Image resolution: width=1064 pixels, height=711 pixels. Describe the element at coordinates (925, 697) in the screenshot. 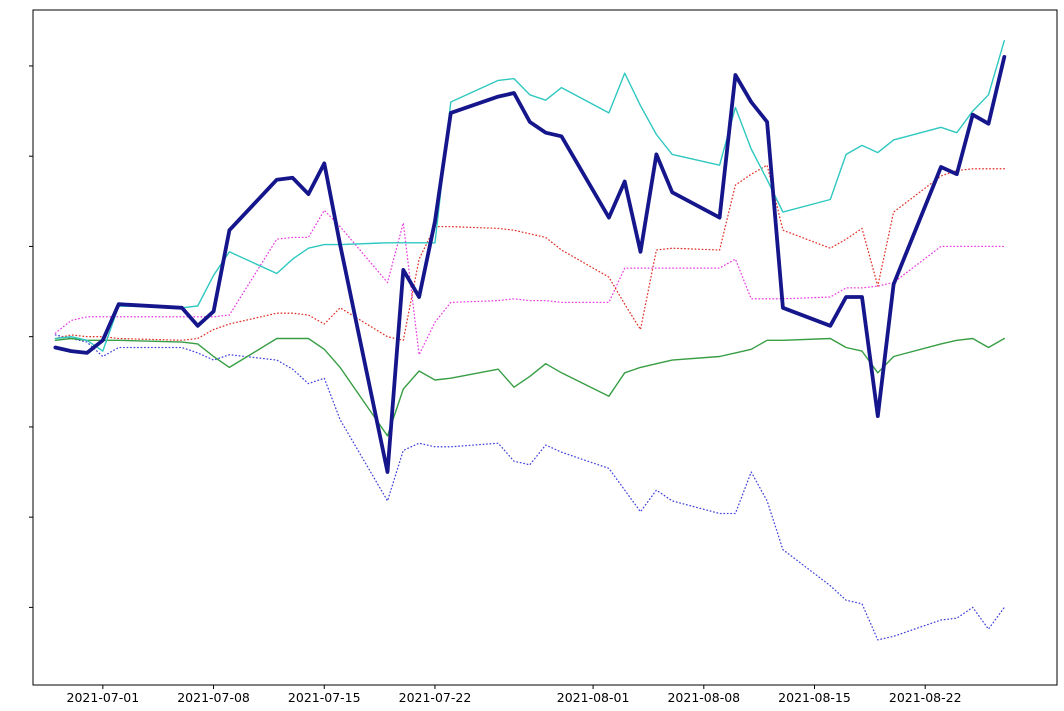

I see `x-axis-tick-label: 2021-08-22` at that location.